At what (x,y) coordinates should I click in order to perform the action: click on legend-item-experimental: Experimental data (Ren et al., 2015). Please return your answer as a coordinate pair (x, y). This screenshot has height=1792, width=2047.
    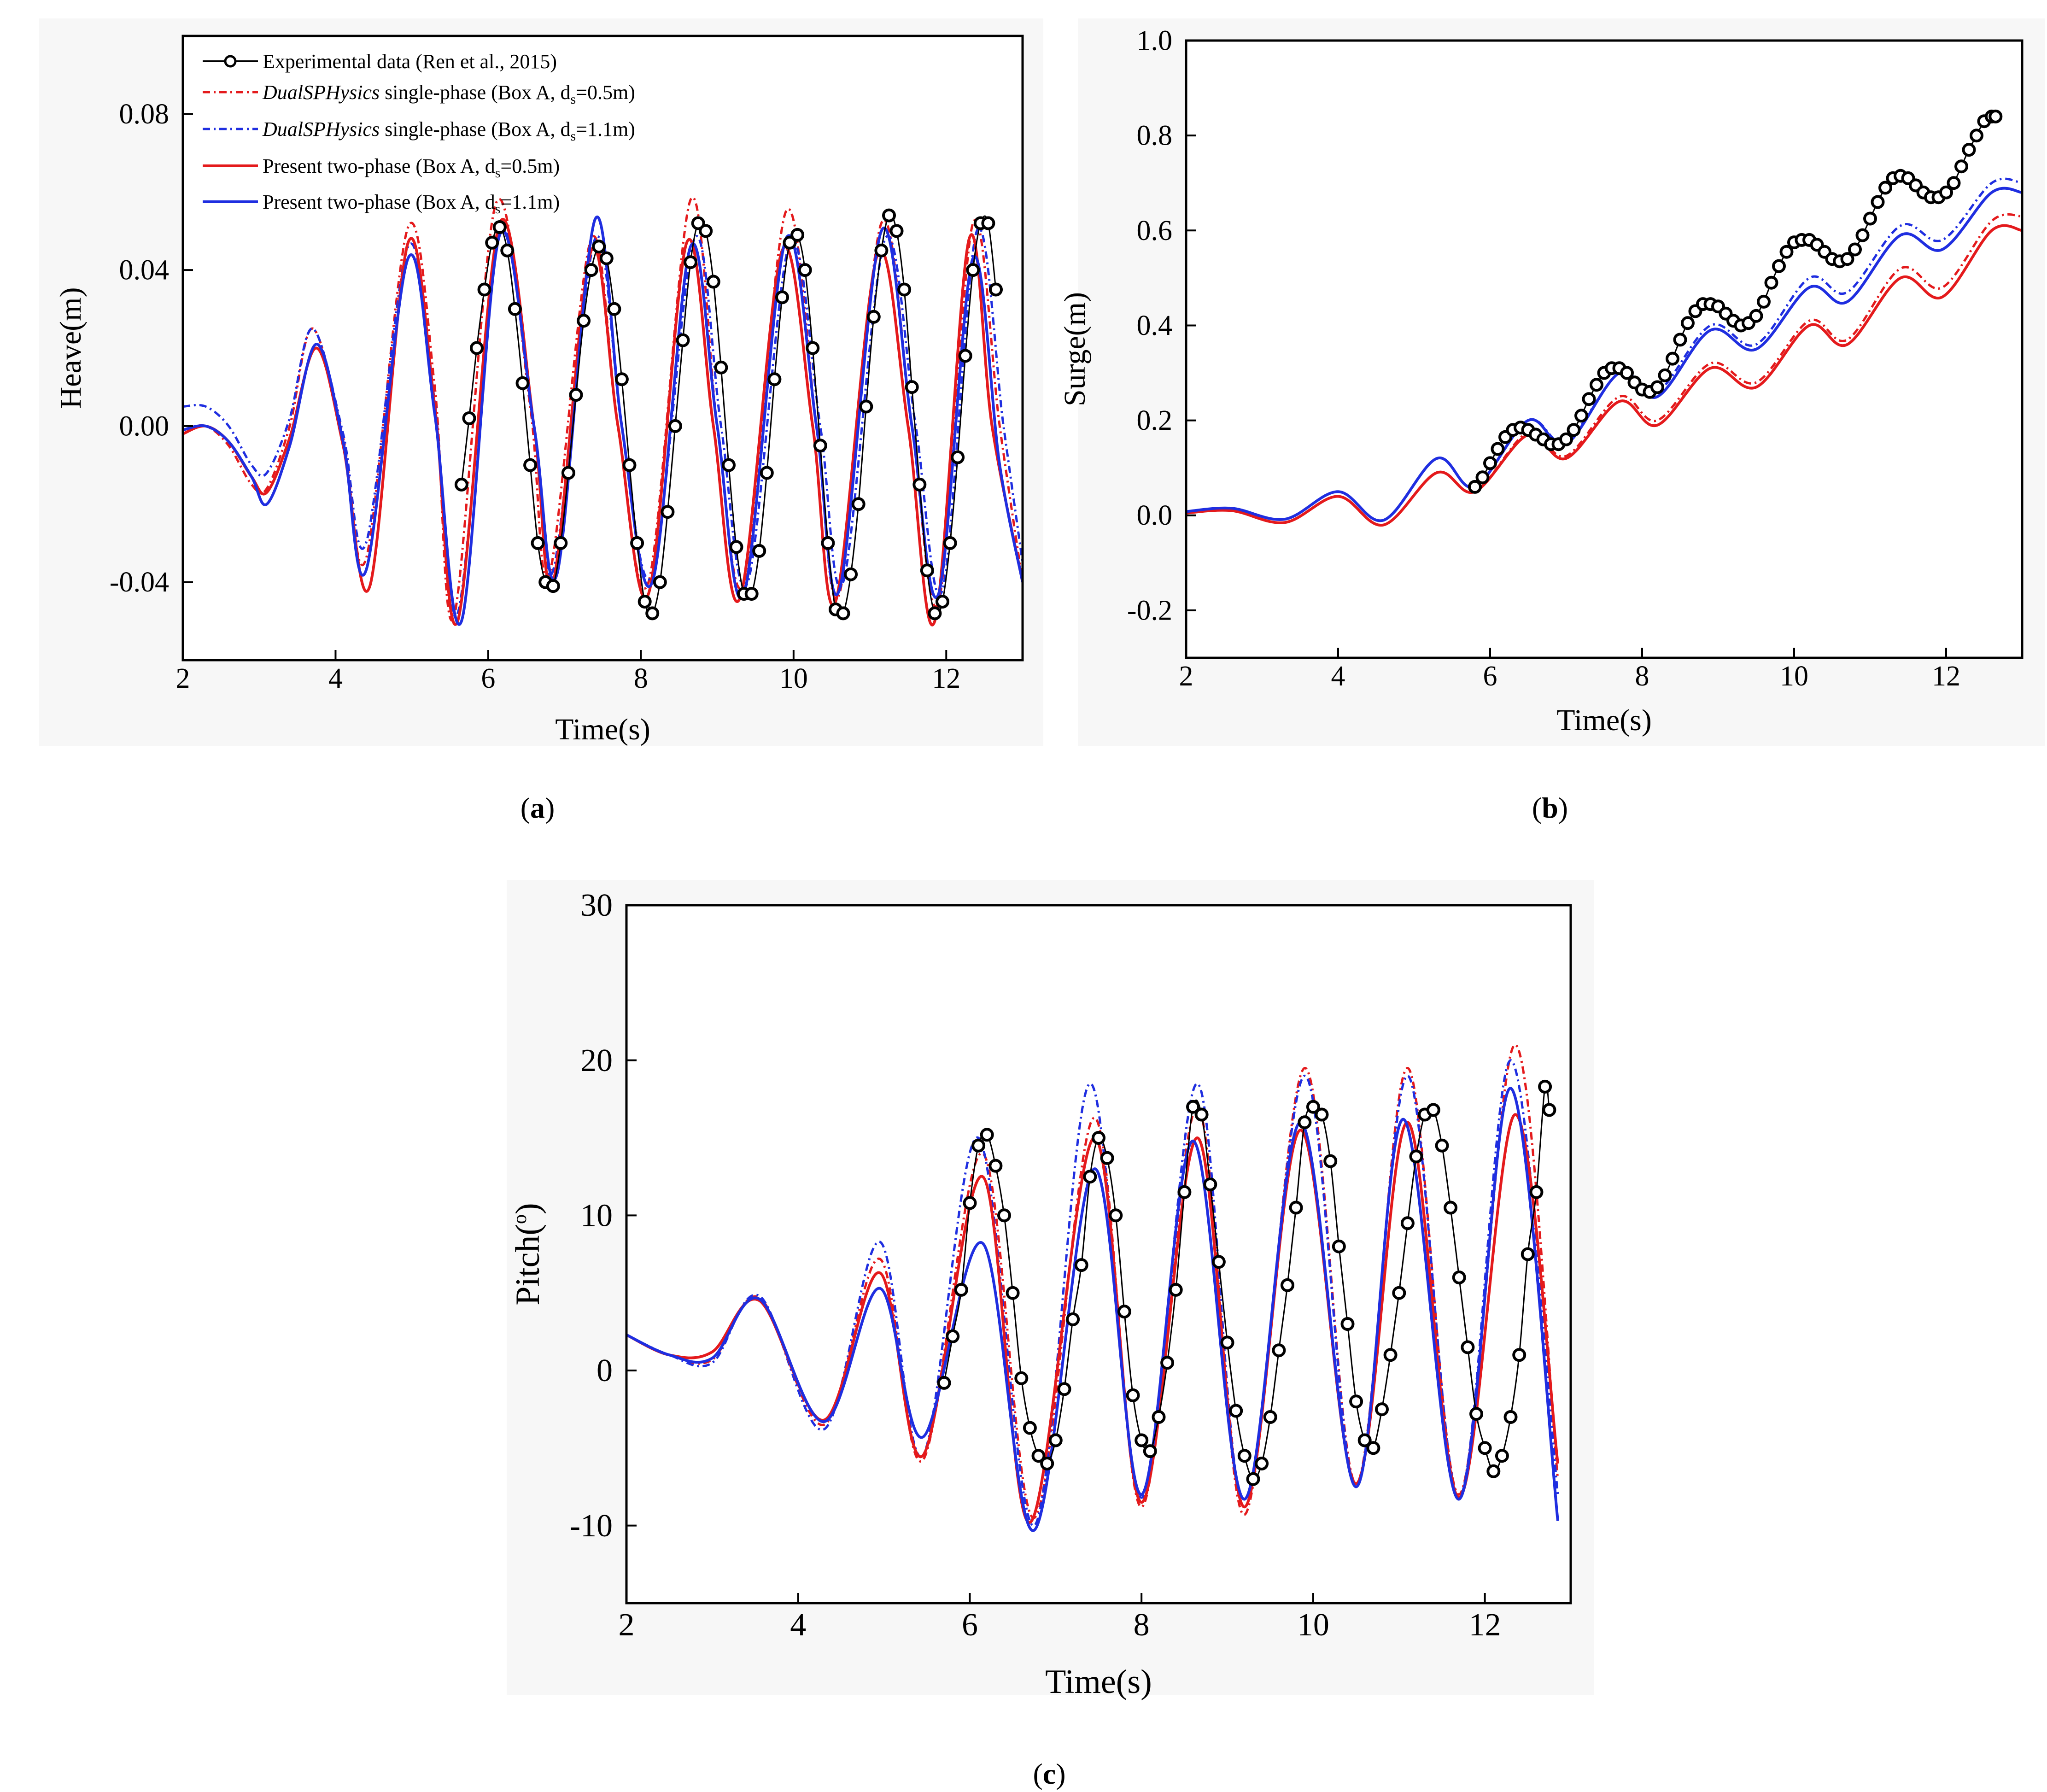
    Looking at the image, I should click on (380, 61).